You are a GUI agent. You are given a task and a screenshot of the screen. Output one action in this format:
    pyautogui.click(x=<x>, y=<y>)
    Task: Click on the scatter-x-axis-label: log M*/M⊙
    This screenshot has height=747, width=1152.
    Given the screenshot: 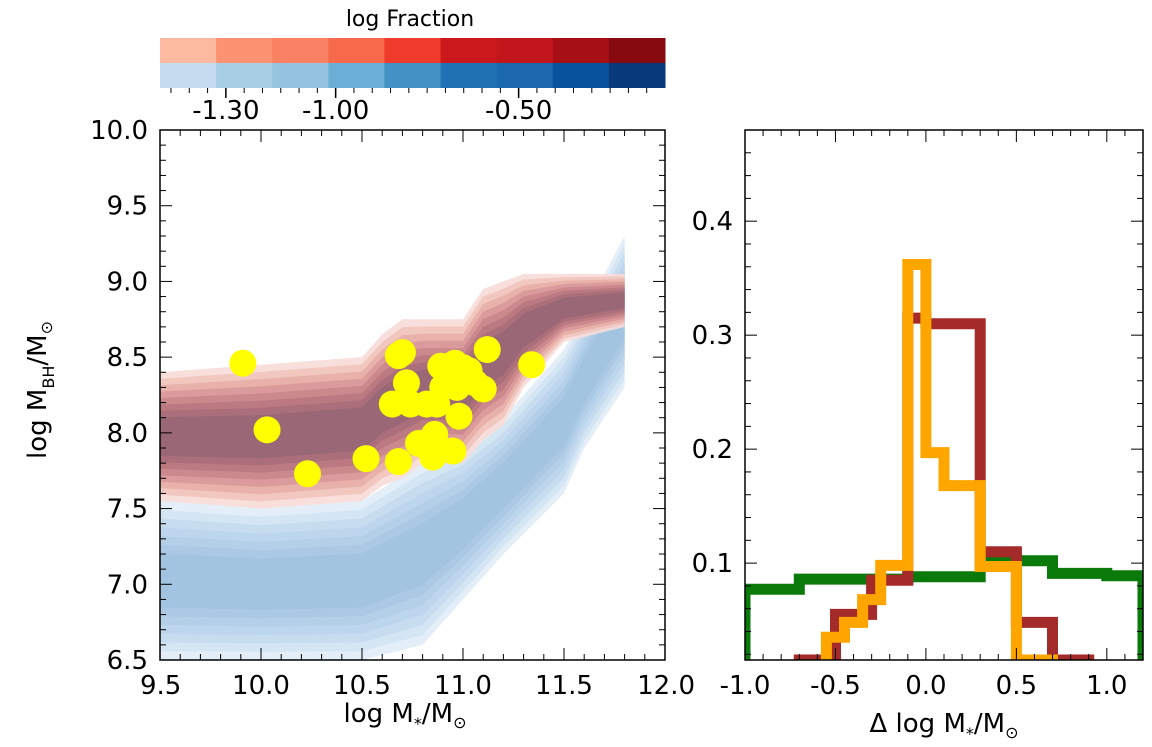 What is the action you would take?
    pyautogui.click(x=405, y=716)
    